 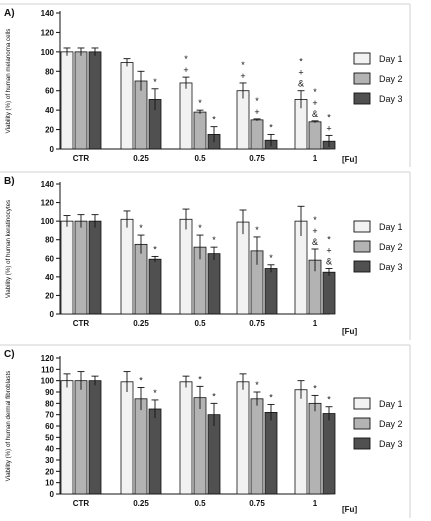 What do you see at coordinates (200, 158) in the screenshot?
I see `x-tick-label: 0.5` at bounding box center [200, 158].